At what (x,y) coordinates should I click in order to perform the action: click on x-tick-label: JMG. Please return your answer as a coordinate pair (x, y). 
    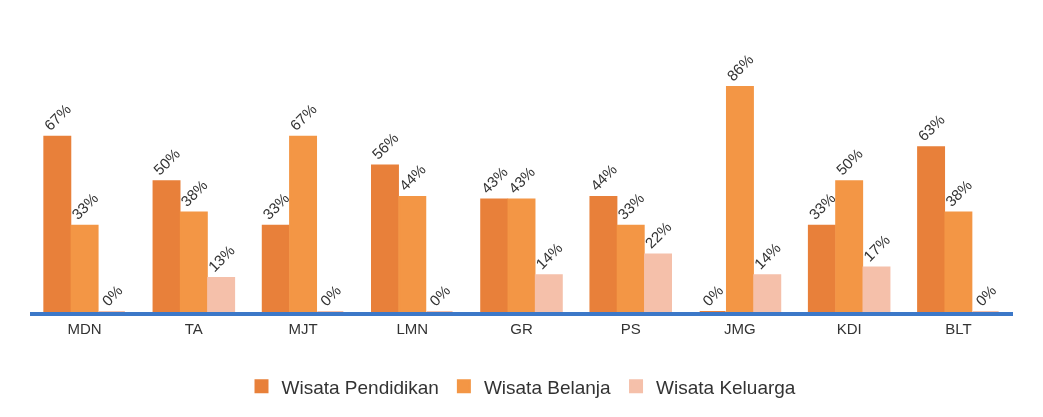
    Looking at the image, I should click on (740, 328).